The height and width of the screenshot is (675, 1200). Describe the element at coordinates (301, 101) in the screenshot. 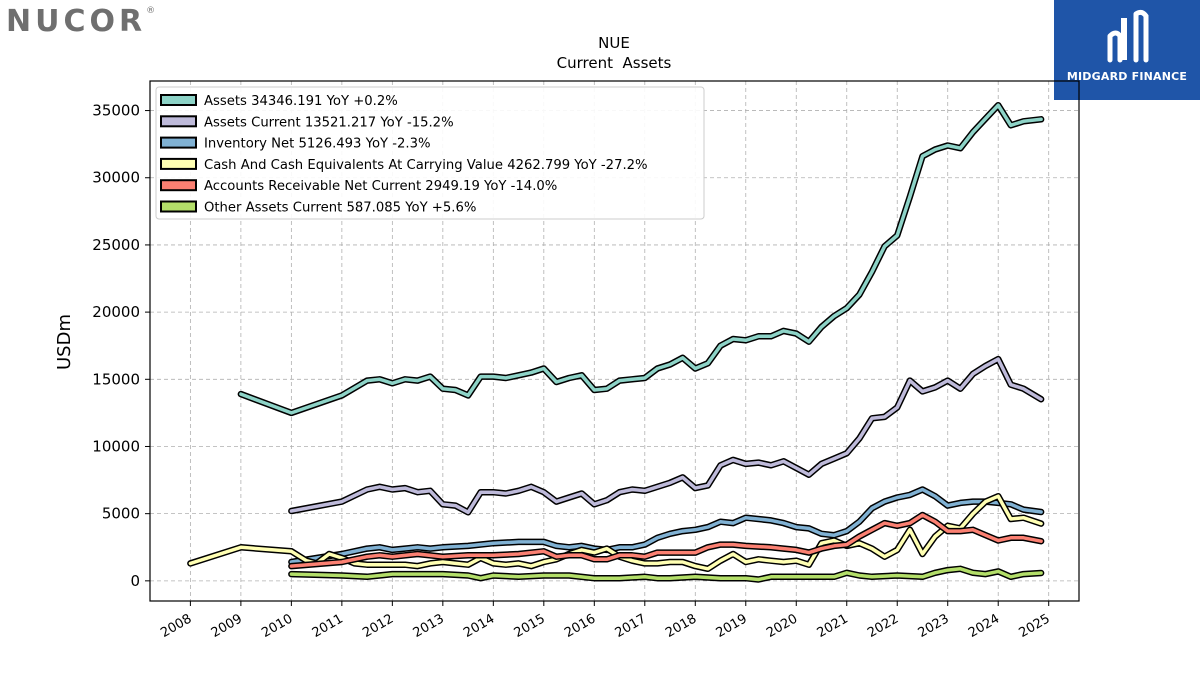

I see `legend-entry: Assets 34346.191 YoY +0.2%` at that location.